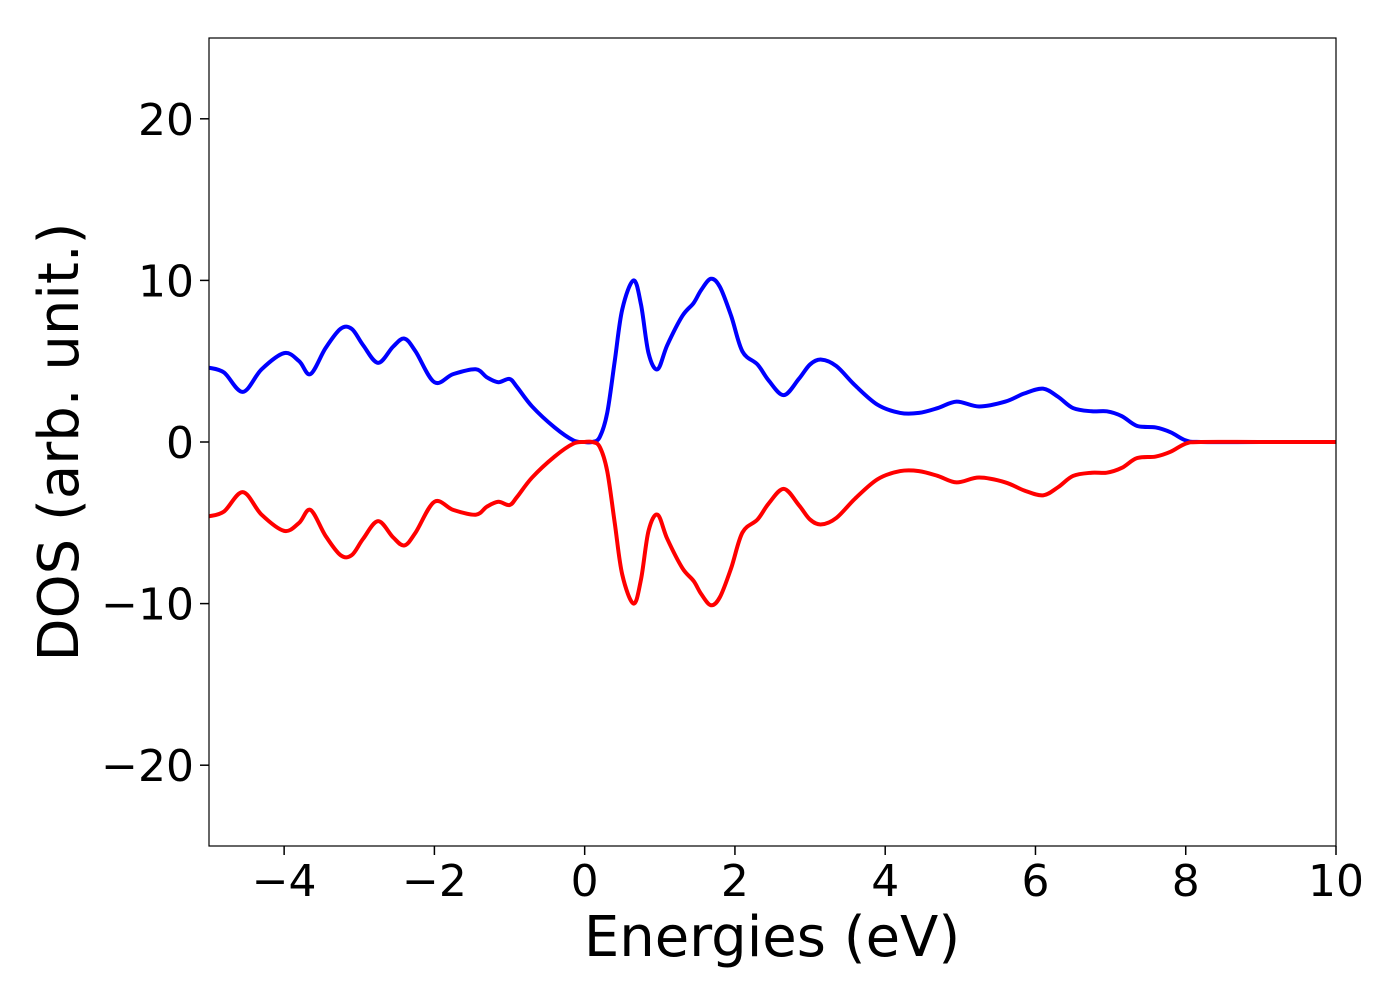 The width and height of the screenshot is (1400, 1000). I want to click on y-axis-ticks: −20 −10 0 10 20, so click(155, 443).